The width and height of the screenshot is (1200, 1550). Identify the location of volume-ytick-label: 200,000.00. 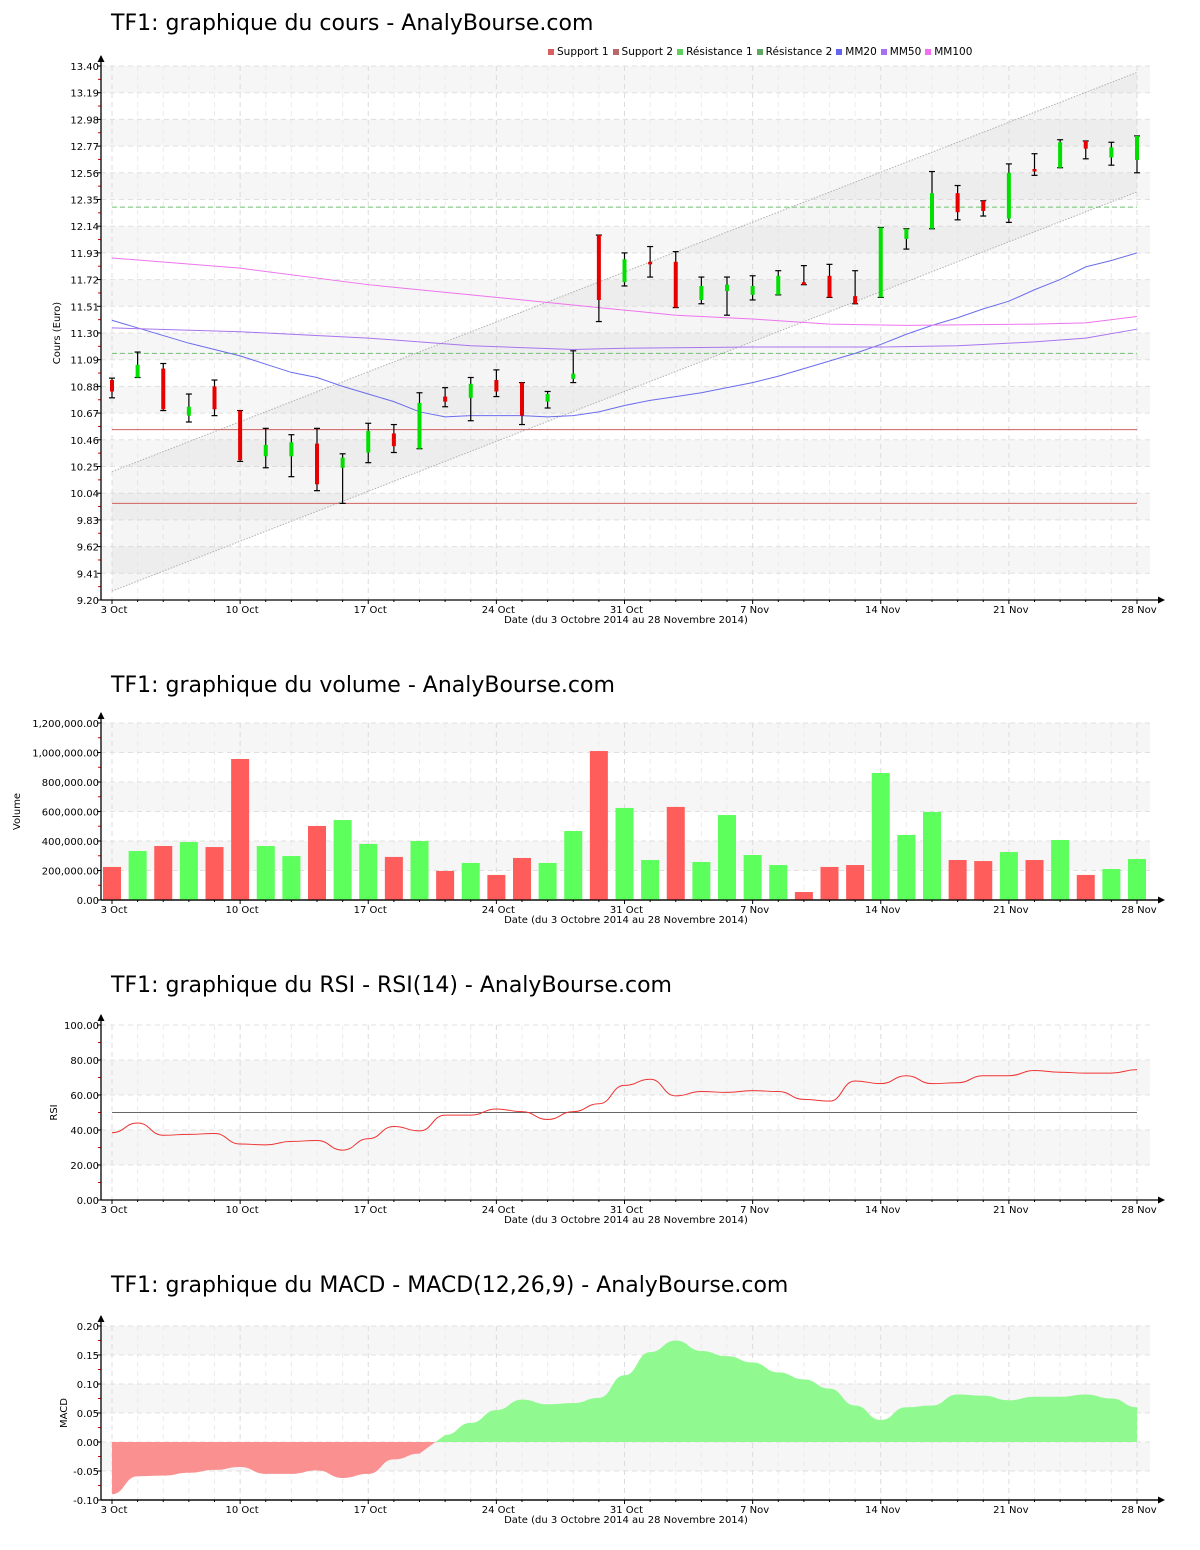
(70, 872).